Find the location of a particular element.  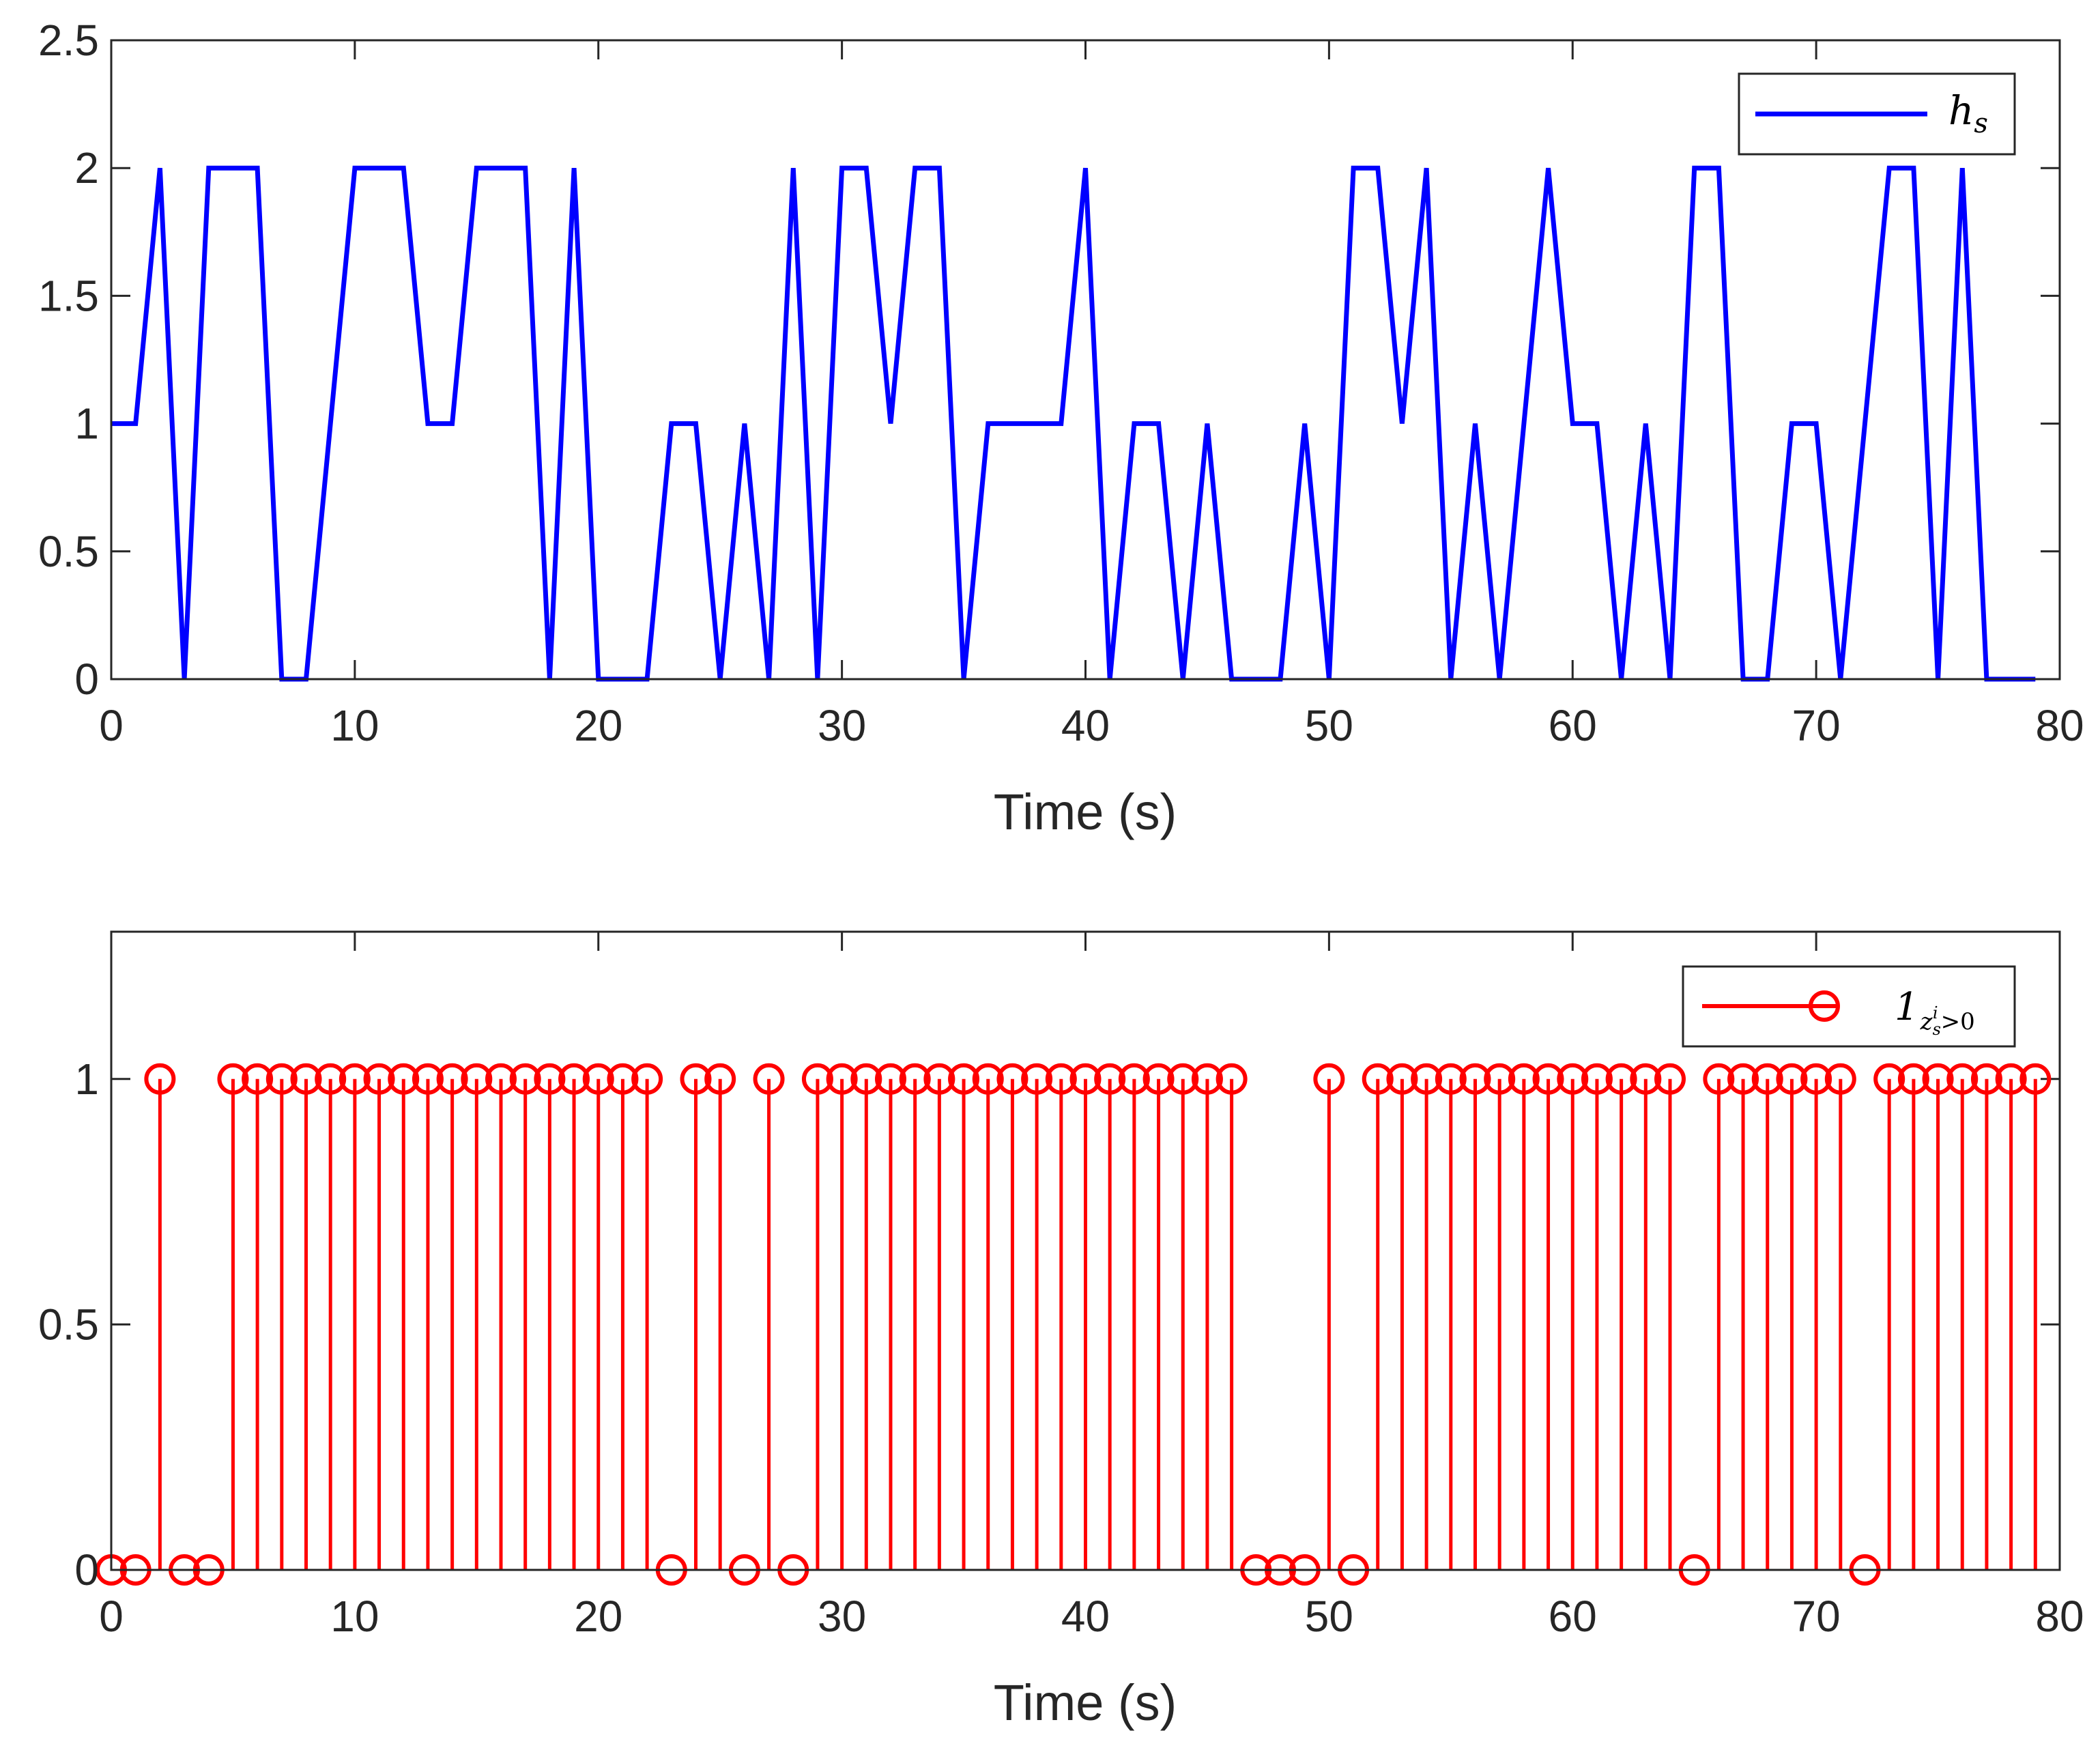

top-y-tick-label: 0 is located at coordinates (86, 679).